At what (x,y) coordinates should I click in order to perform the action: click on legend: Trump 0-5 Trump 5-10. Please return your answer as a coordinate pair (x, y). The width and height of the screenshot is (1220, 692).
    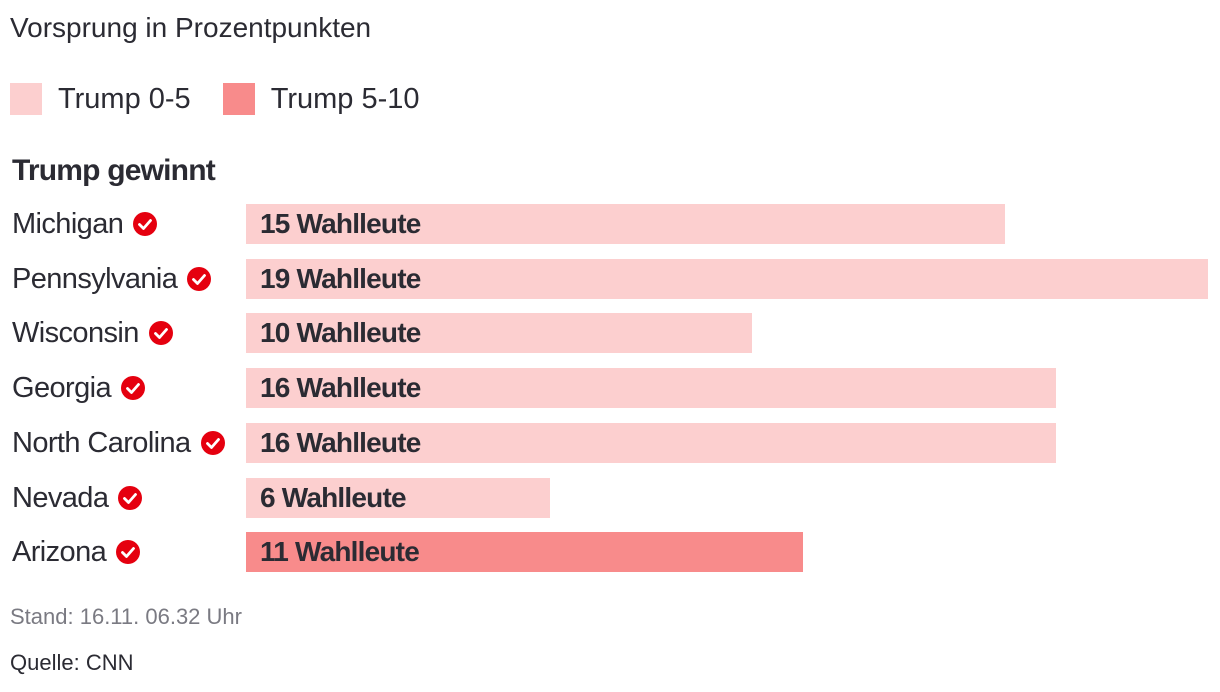
    Looking at the image, I should click on (231, 99).